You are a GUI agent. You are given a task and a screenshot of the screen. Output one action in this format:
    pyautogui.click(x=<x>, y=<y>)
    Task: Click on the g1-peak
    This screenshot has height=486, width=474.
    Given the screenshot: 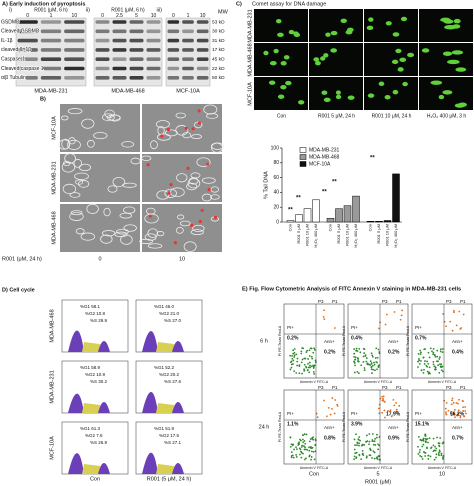 What is the action you would take?
    pyautogui.click(x=150, y=402)
    